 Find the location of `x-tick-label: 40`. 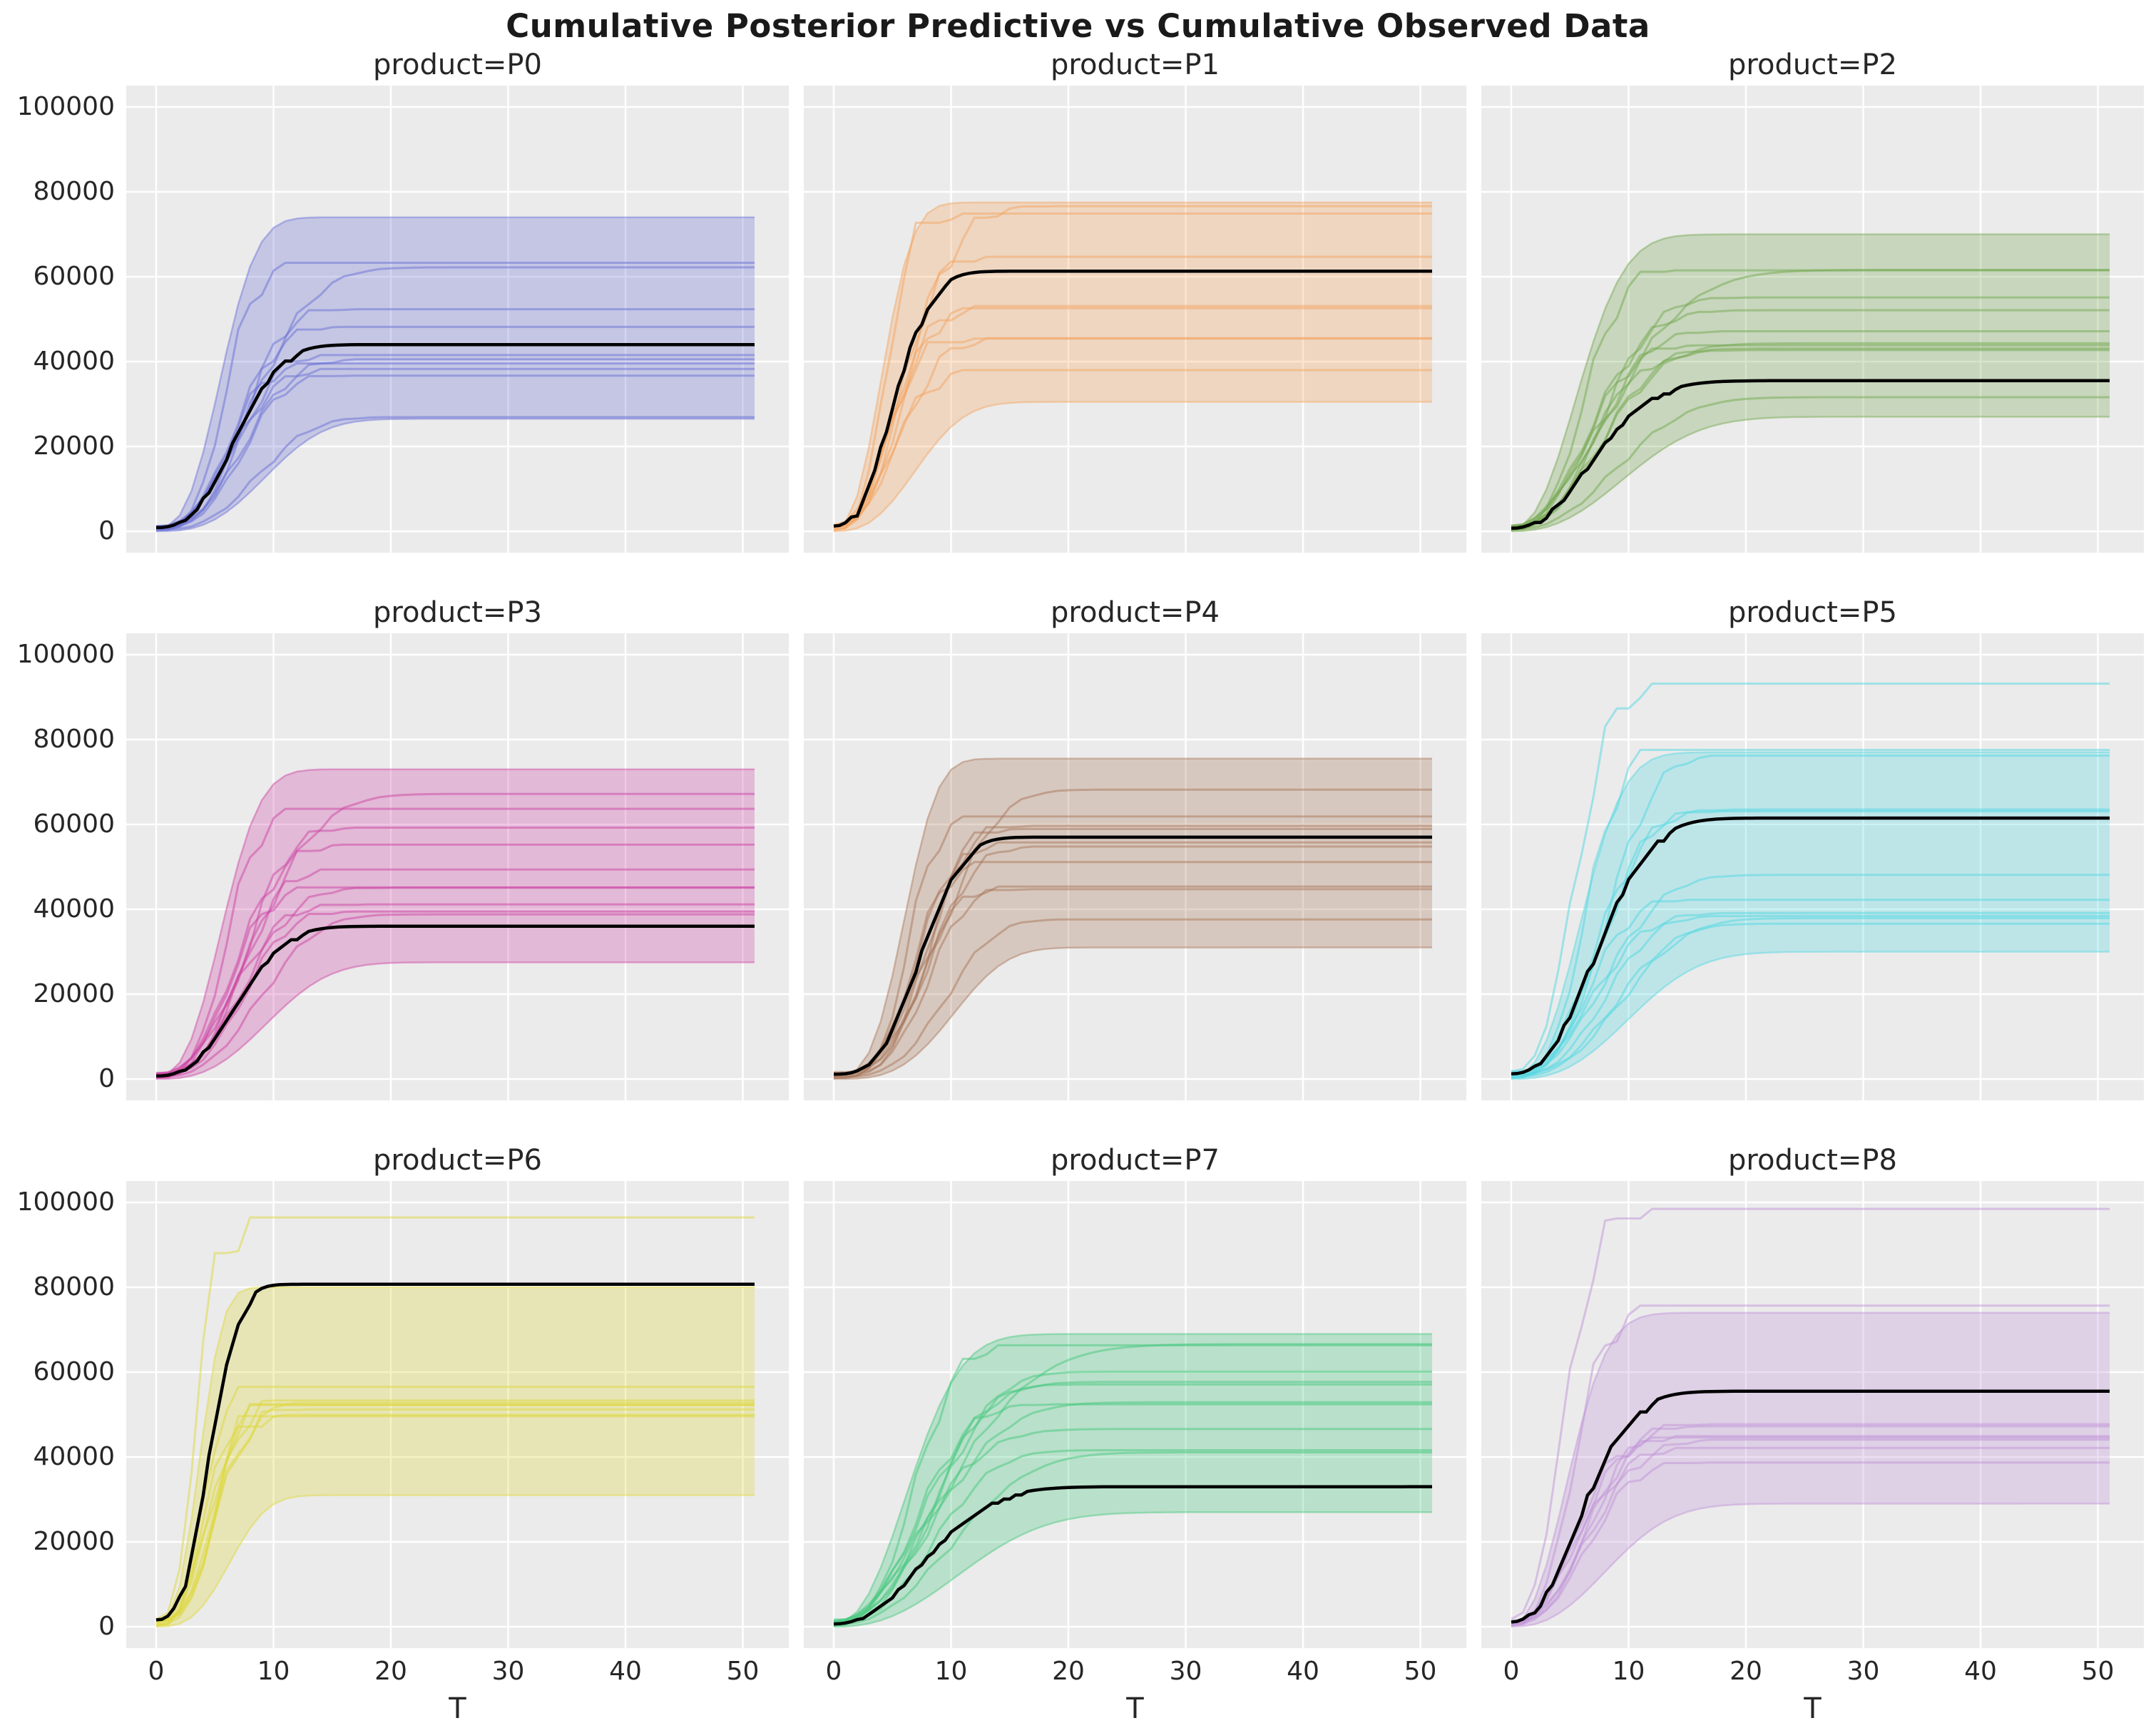

x-tick-label: 40 is located at coordinates (1303, 1671).